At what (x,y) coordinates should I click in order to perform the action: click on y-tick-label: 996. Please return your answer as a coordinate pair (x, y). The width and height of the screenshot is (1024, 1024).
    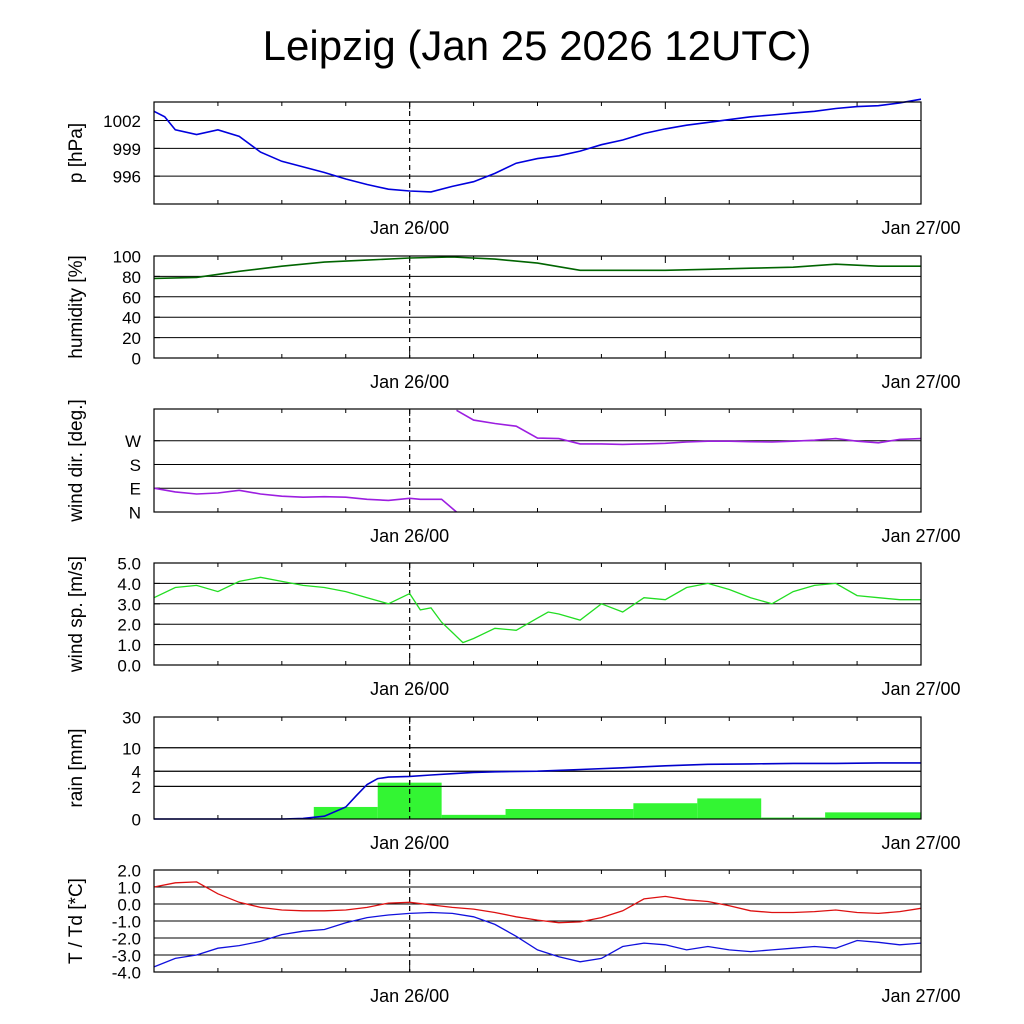
    Looking at the image, I should click on (127, 177).